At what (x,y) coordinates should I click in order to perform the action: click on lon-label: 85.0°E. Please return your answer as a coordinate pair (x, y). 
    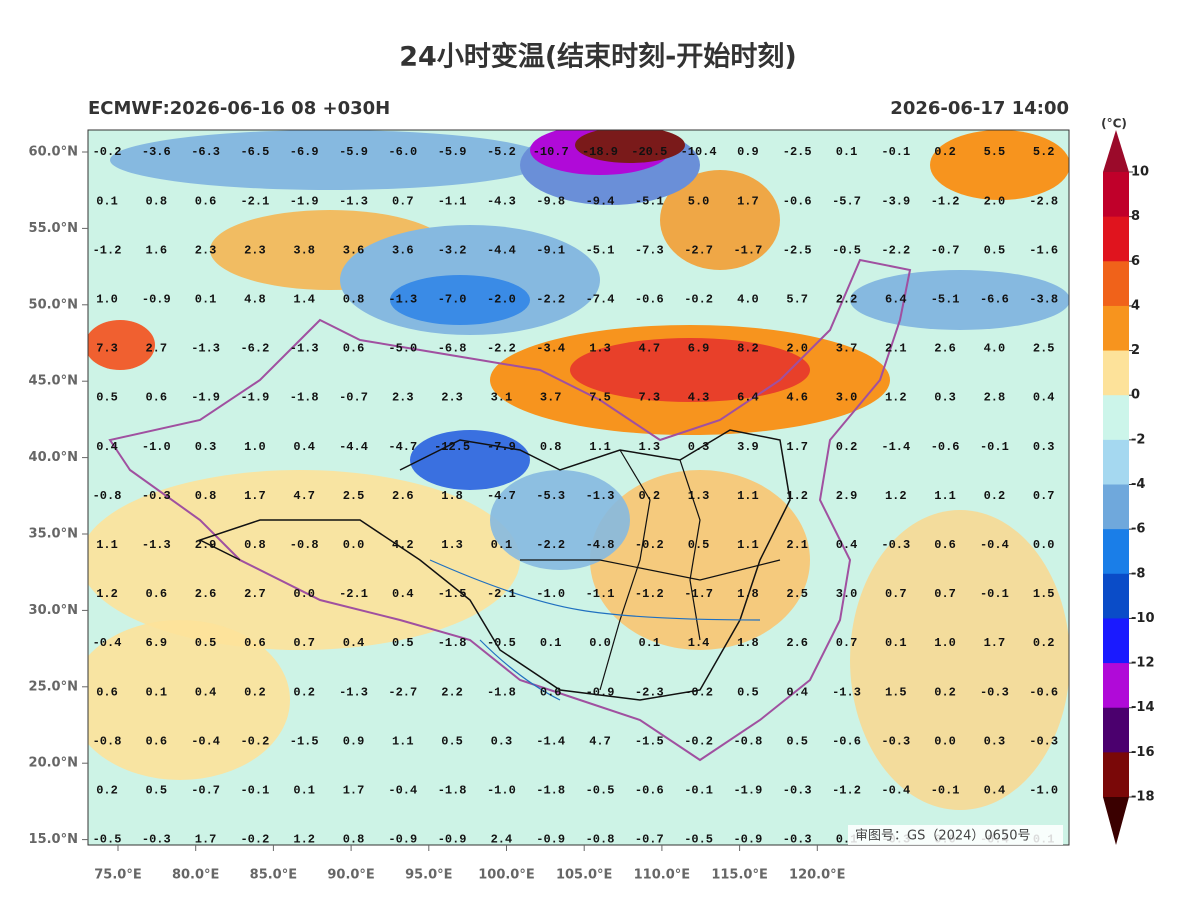
    Looking at the image, I should click on (273, 875).